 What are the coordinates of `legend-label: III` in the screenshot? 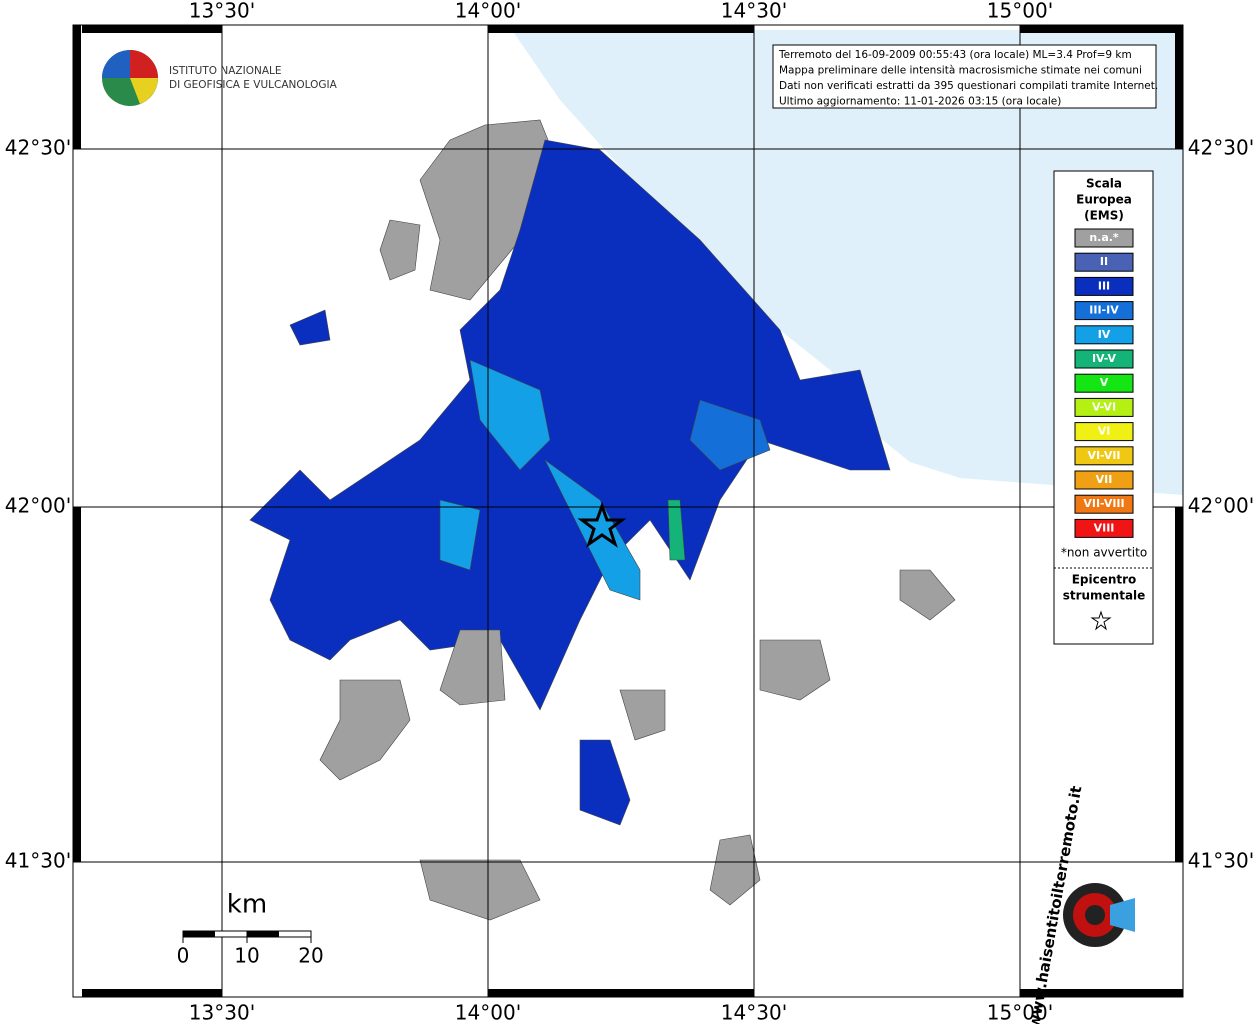 It's located at (1104, 285).